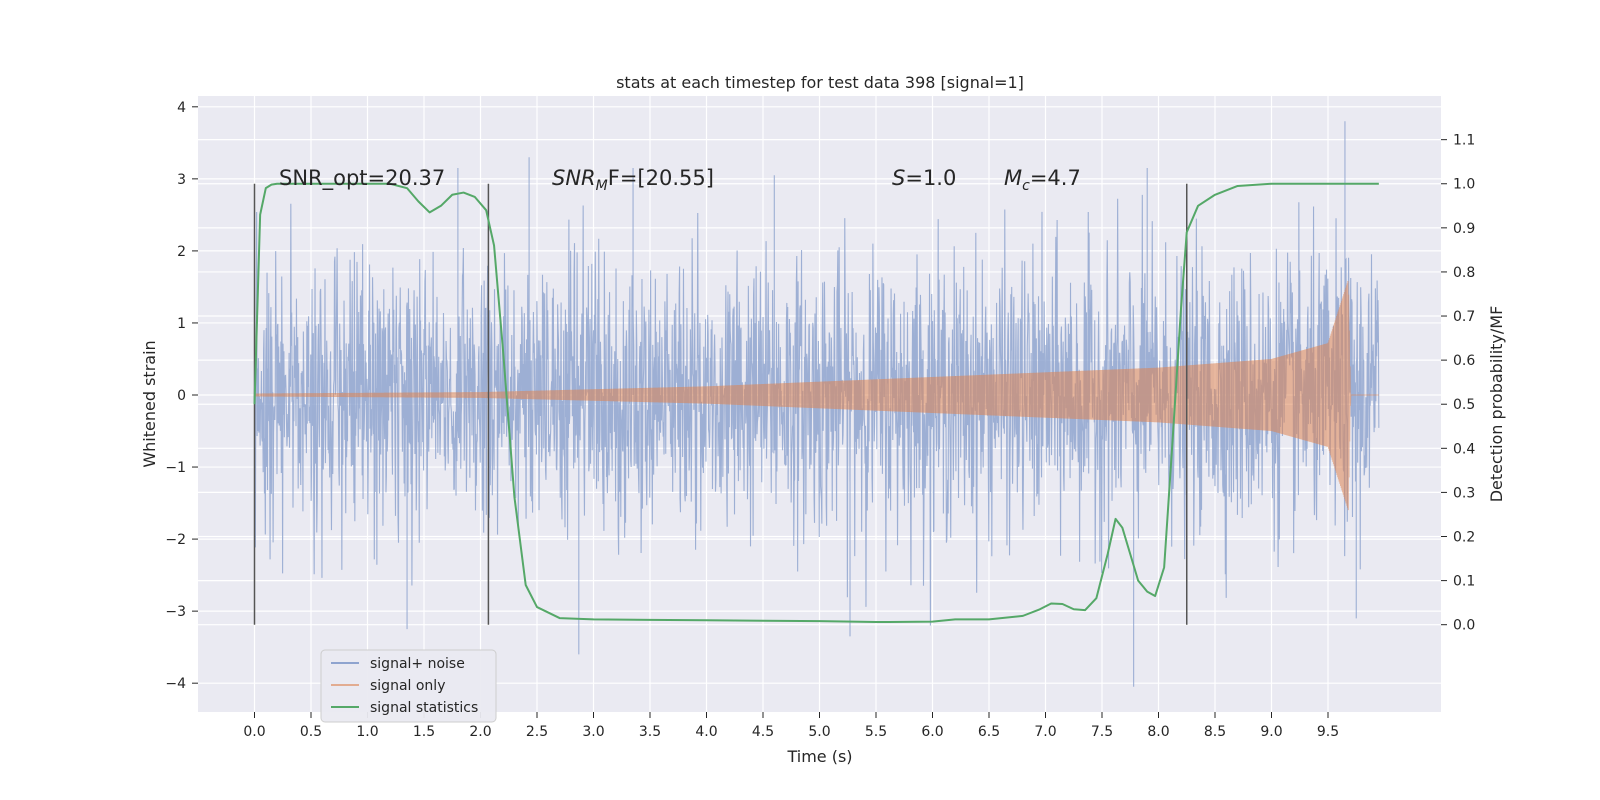 The height and width of the screenshot is (800, 1600). What do you see at coordinates (1464, 229) in the screenshot?
I see `y2-tick-label: 0.9` at bounding box center [1464, 229].